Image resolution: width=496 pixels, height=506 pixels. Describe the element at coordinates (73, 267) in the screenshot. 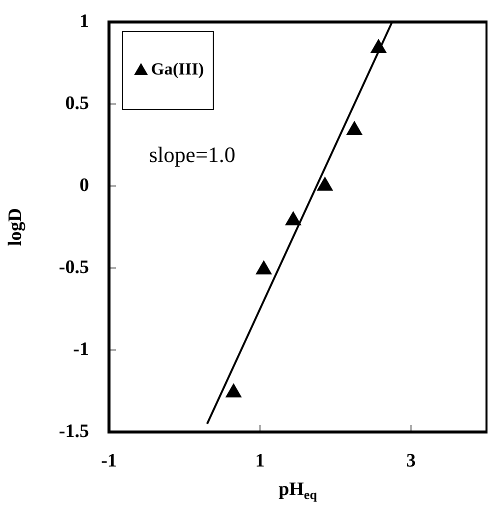

I see `y-tick-label: -0.5` at that location.